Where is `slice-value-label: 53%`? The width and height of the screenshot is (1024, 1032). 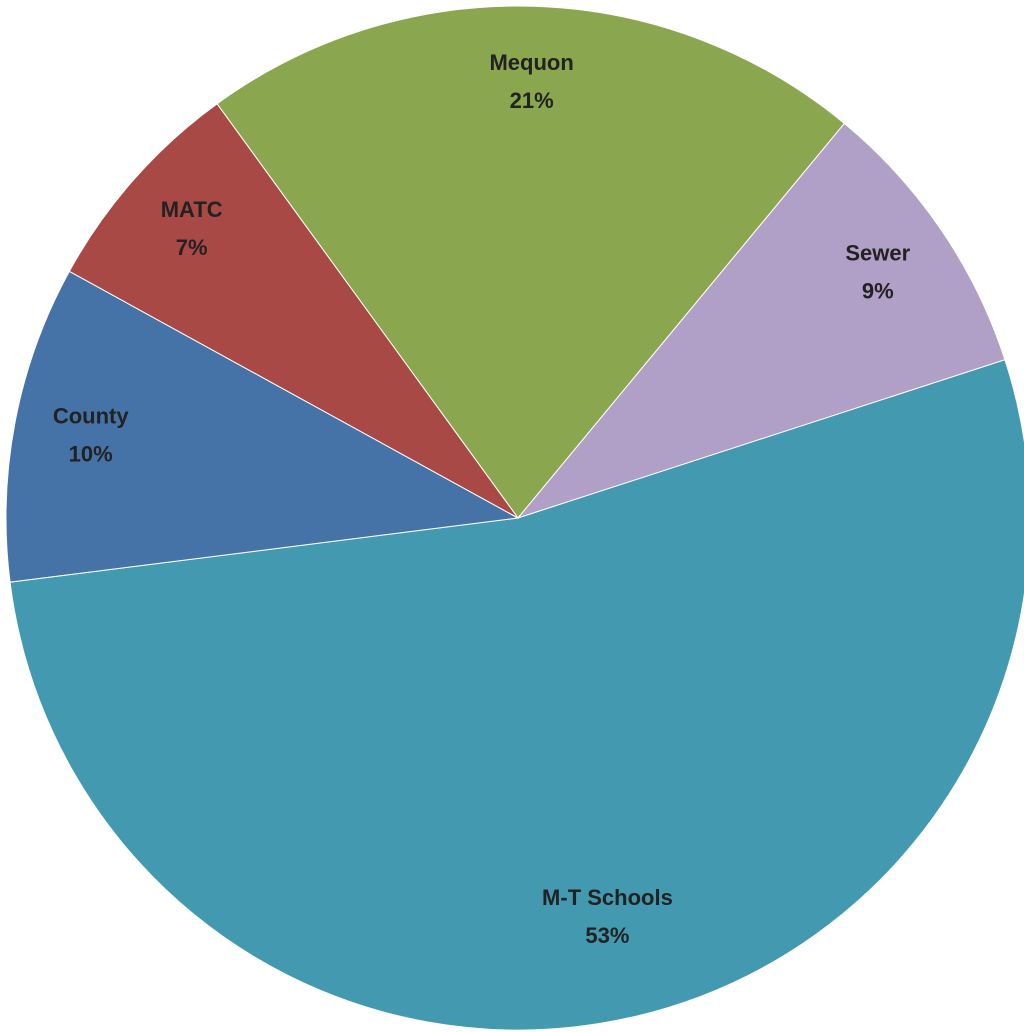
slice-value-label: 53% is located at coordinates (607, 935).